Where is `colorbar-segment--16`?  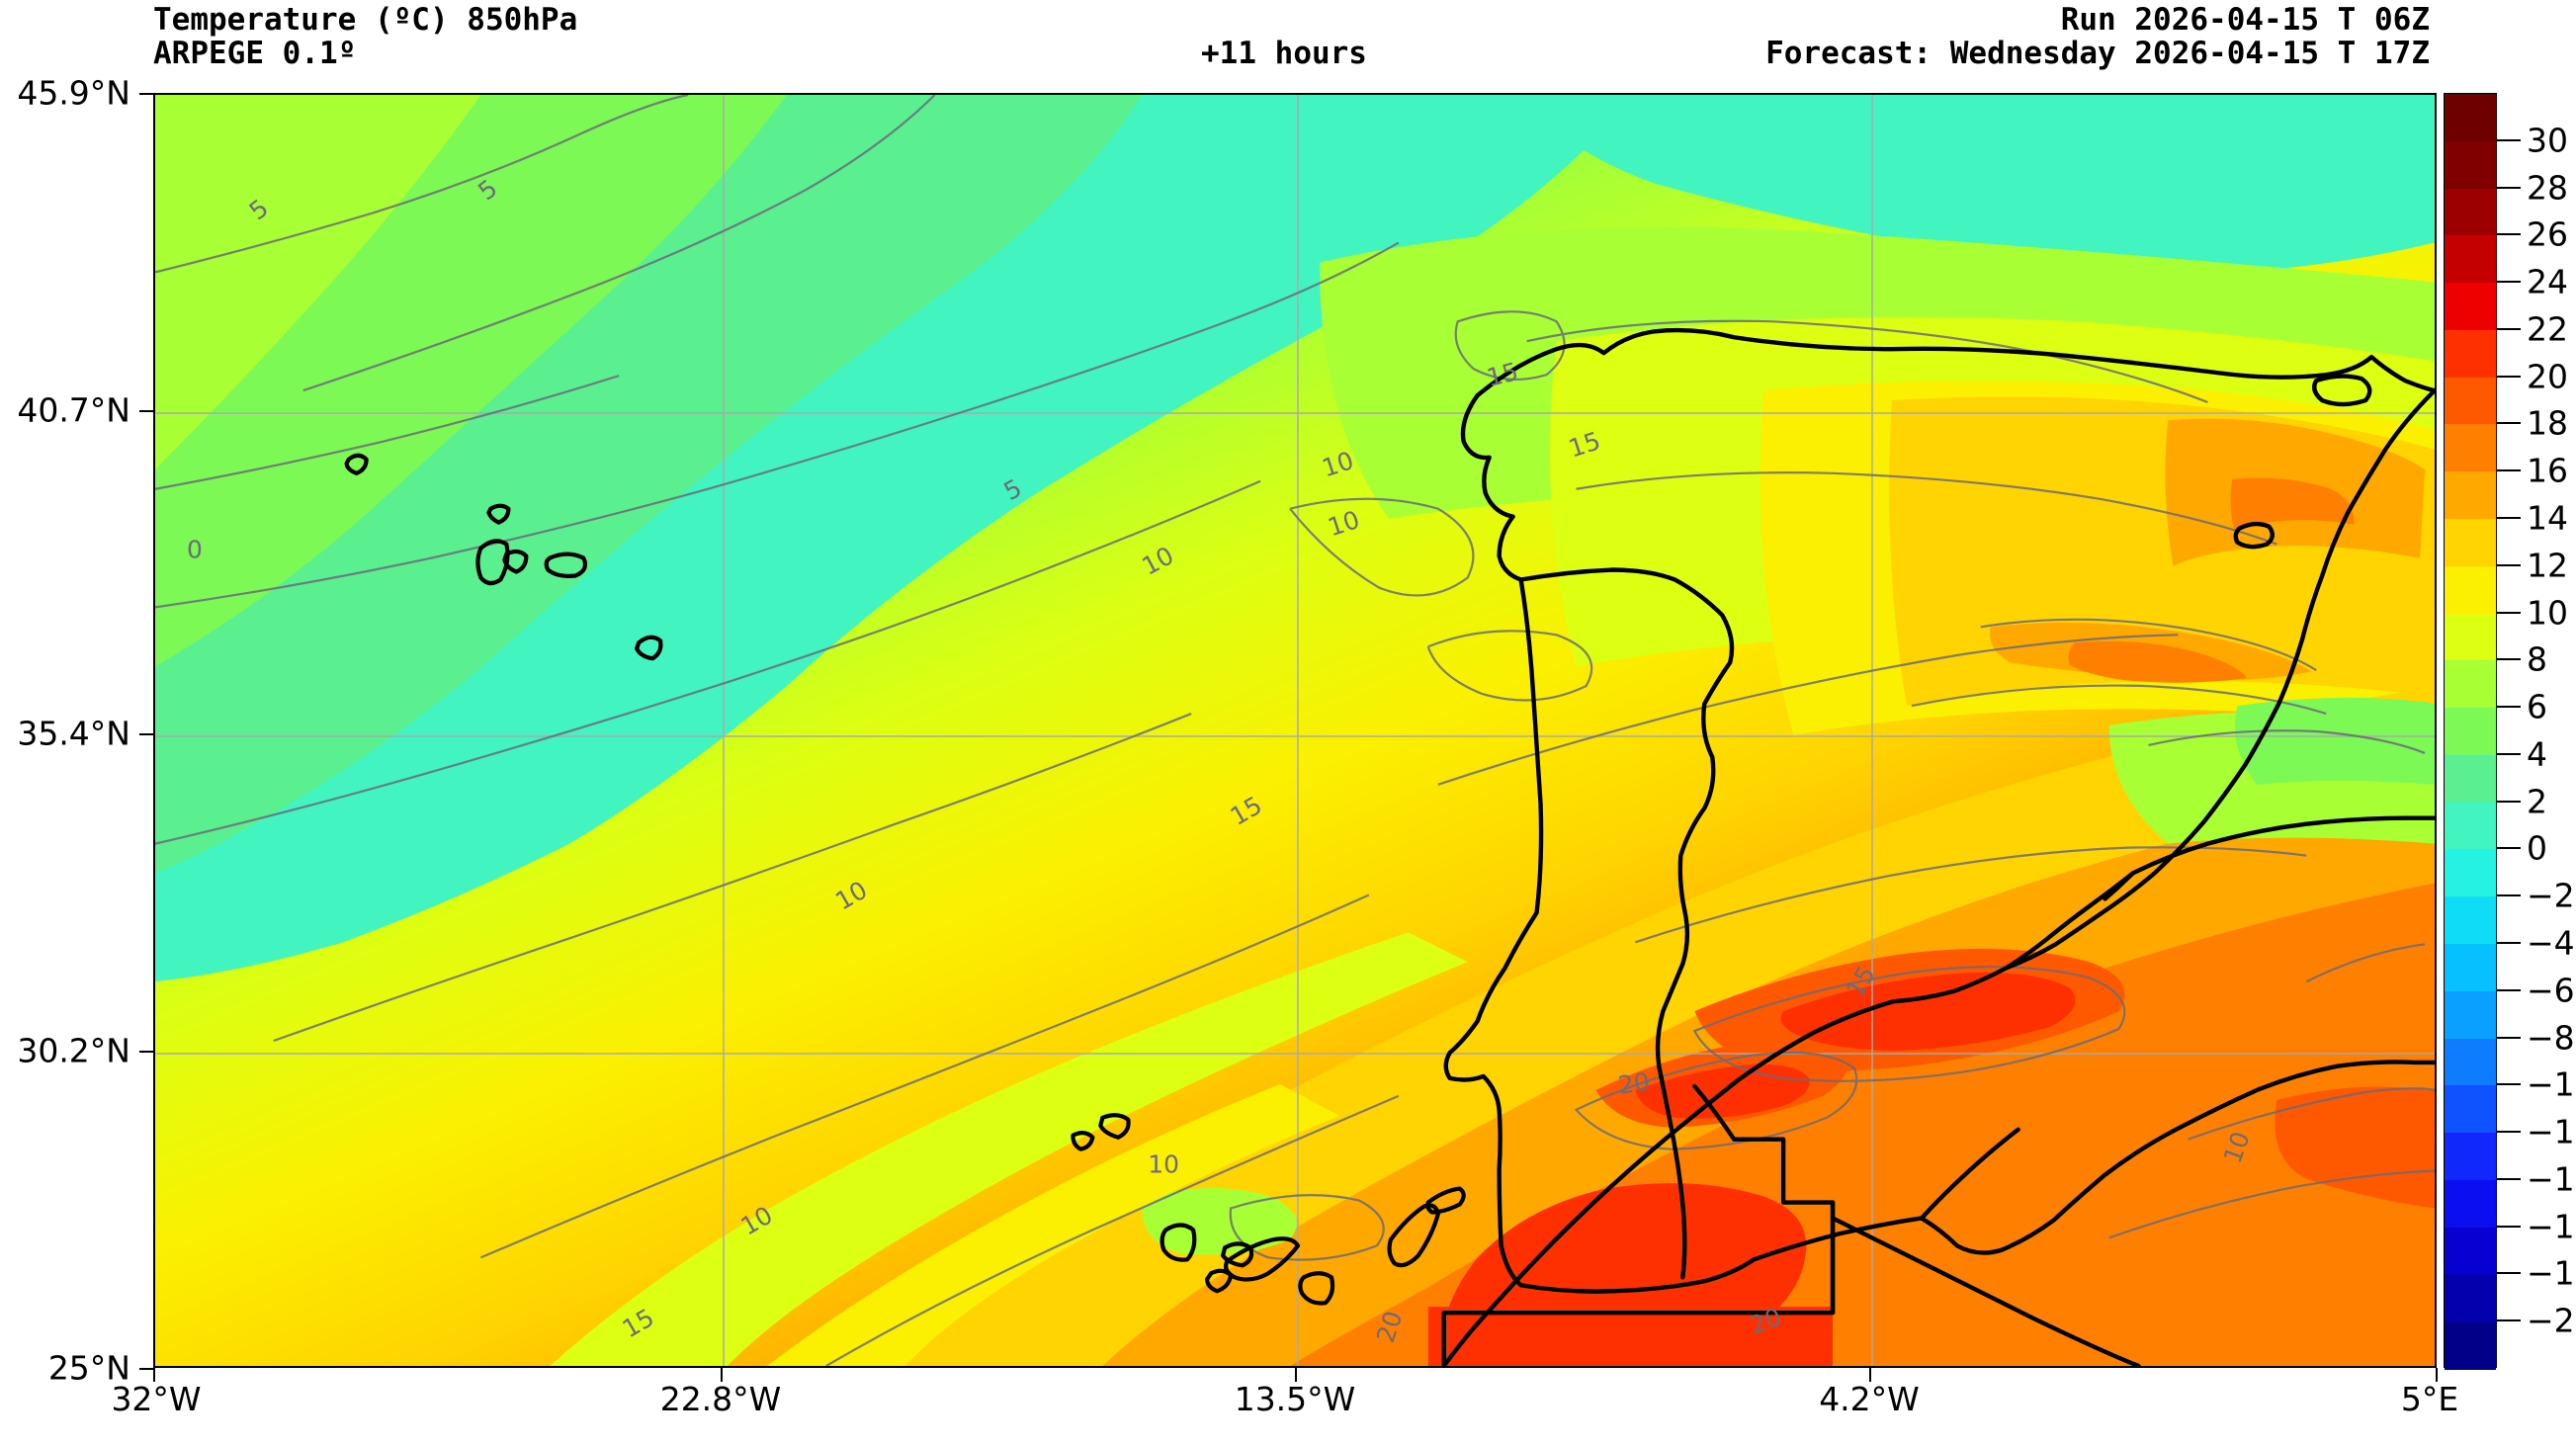 colorbar-segment--16 is located at coordinates (2470, 1204).